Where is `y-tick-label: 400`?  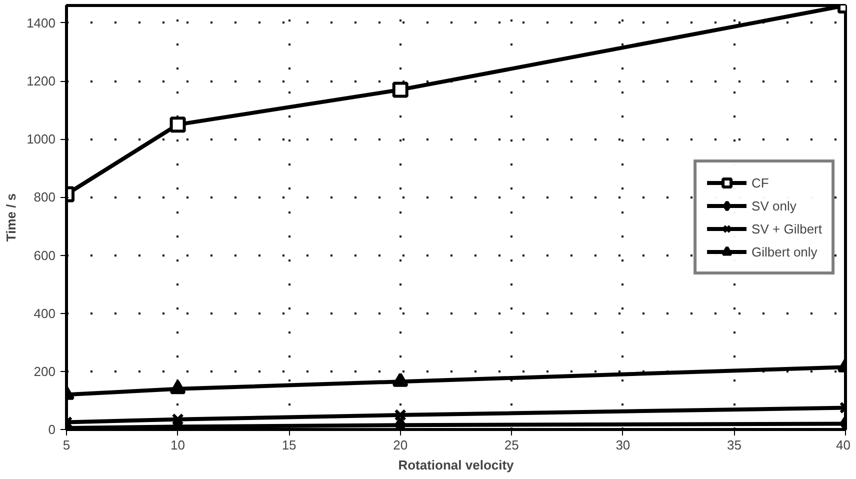 y-tick-label: 400 is located at coordinates (45, 313).